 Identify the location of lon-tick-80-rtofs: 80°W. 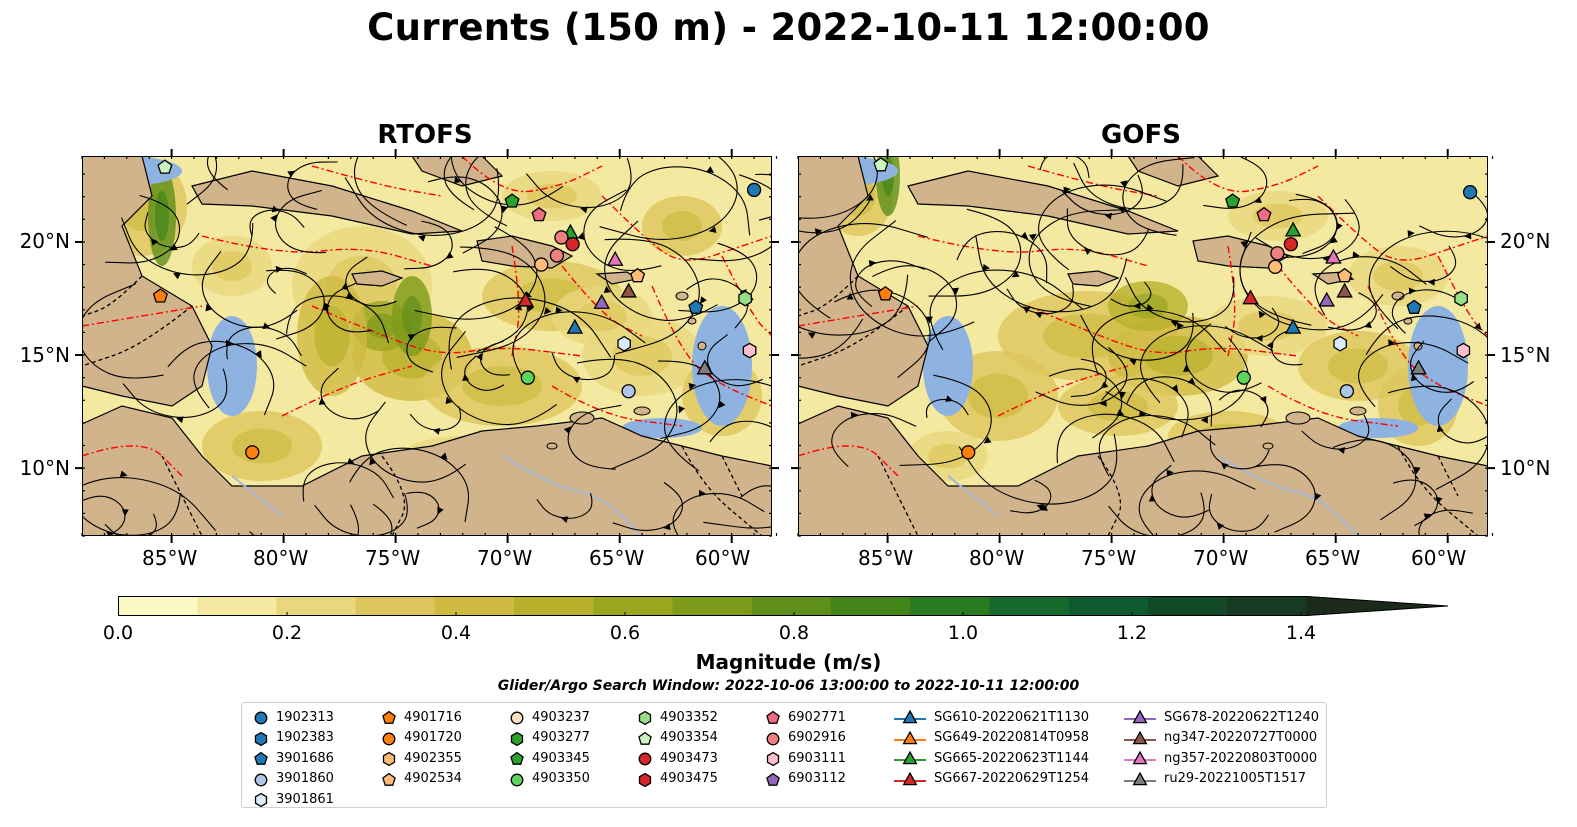
(281, 558).